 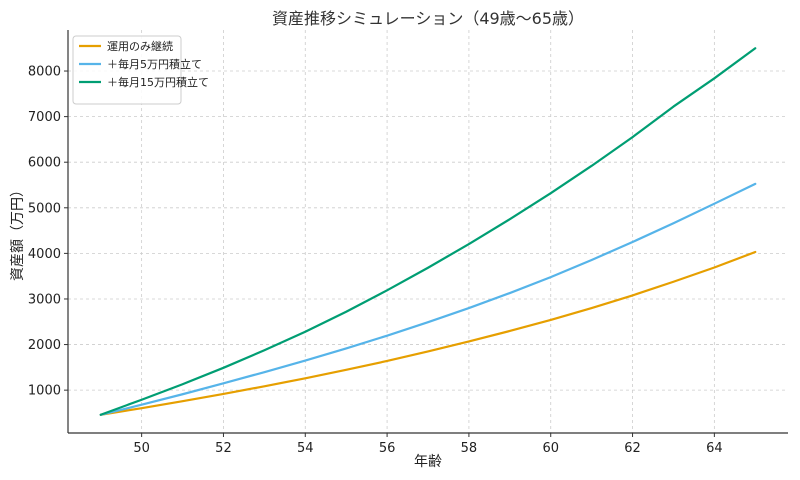 What do you see at coordinates (44, 208) in the screenshot?
I see `y-tick-label: 5000` at bounding box center [44, 208].